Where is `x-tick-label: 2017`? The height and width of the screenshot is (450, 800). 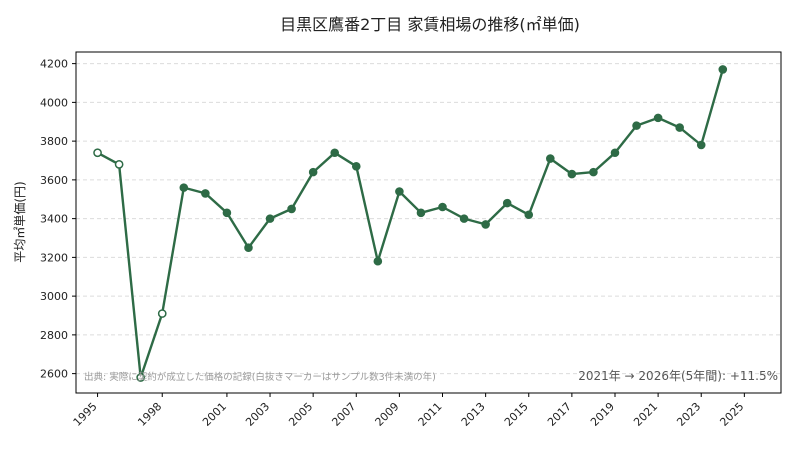
x-tick-label: 2017 is located at coordinates (559, 414).